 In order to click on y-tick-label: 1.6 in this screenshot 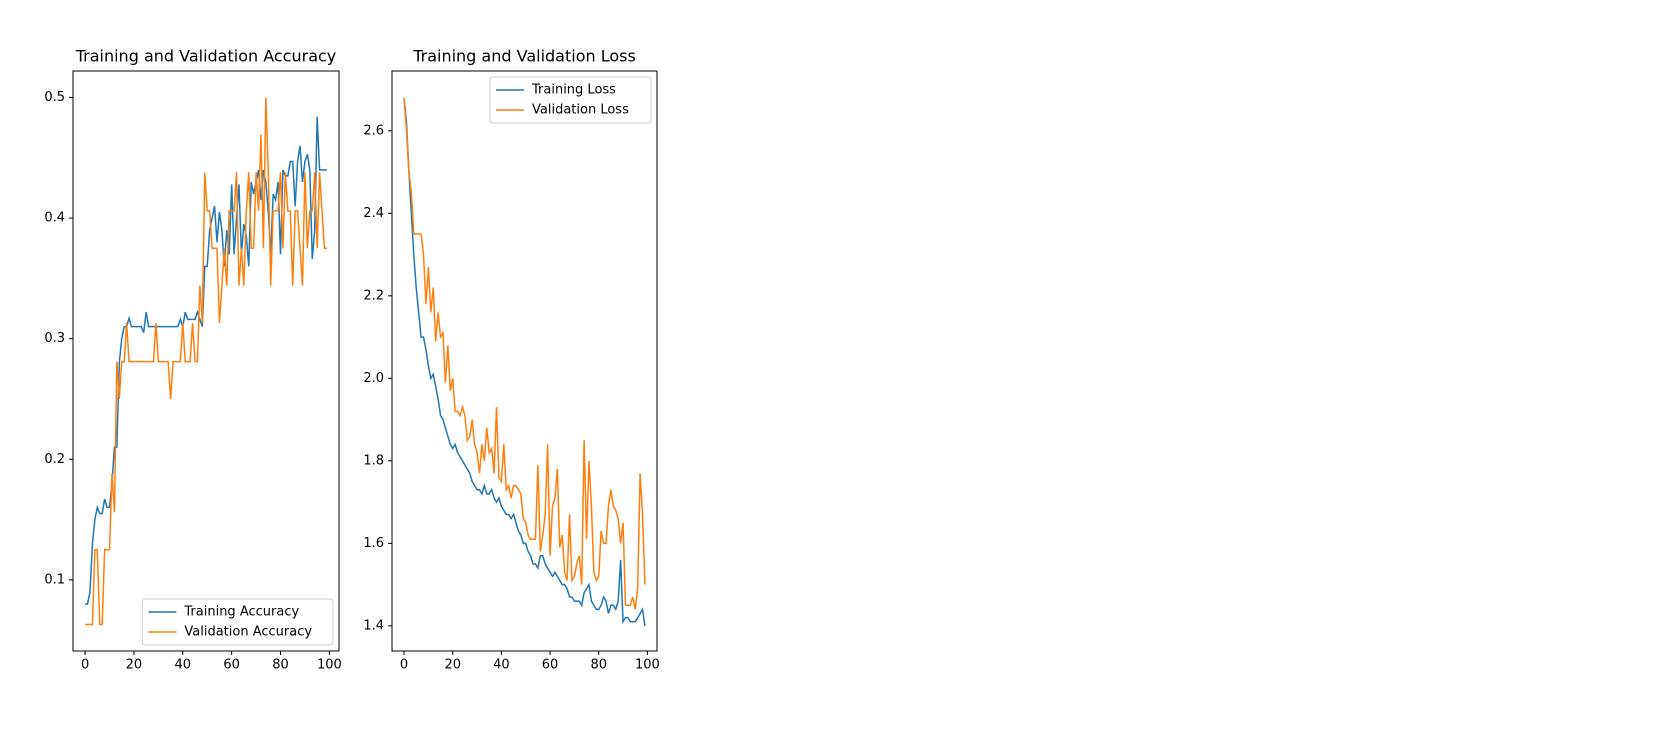, I will do `click(373, 543)`.